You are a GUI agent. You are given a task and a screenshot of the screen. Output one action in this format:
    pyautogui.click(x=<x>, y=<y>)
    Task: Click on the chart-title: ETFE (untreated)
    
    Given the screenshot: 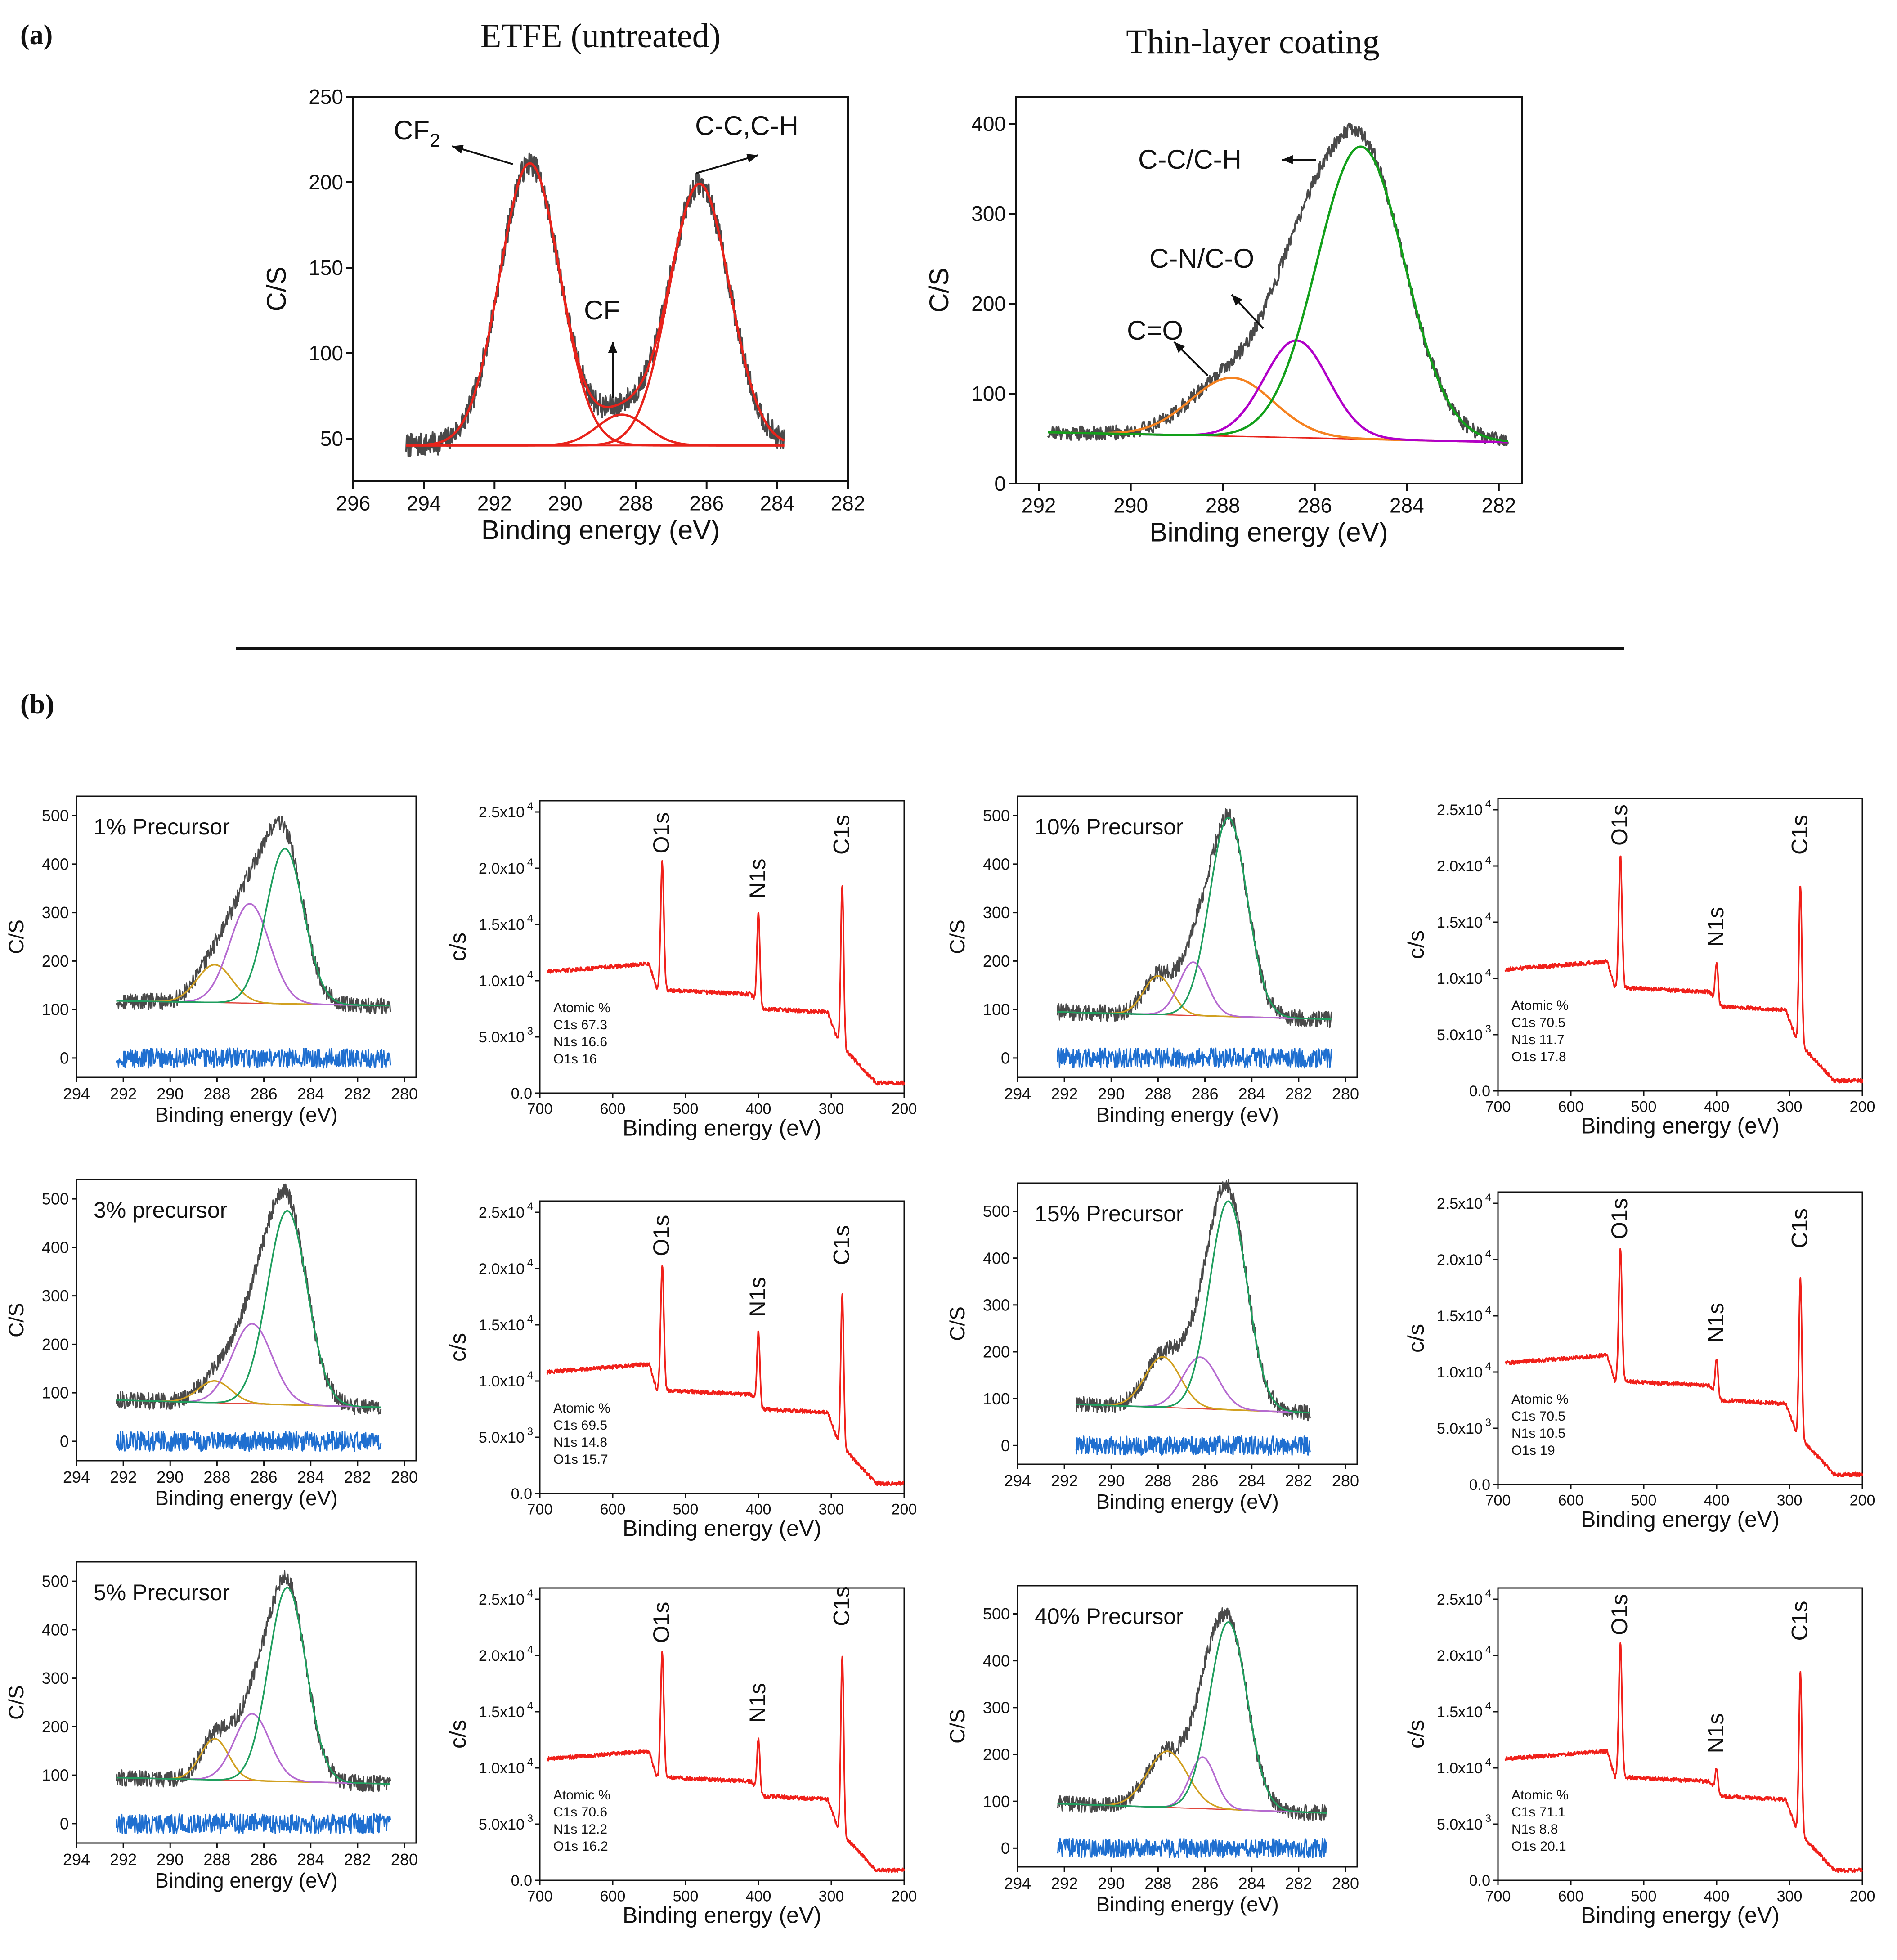 What is the action you would take?
    pyautogui.click(x=600, y=36)
    